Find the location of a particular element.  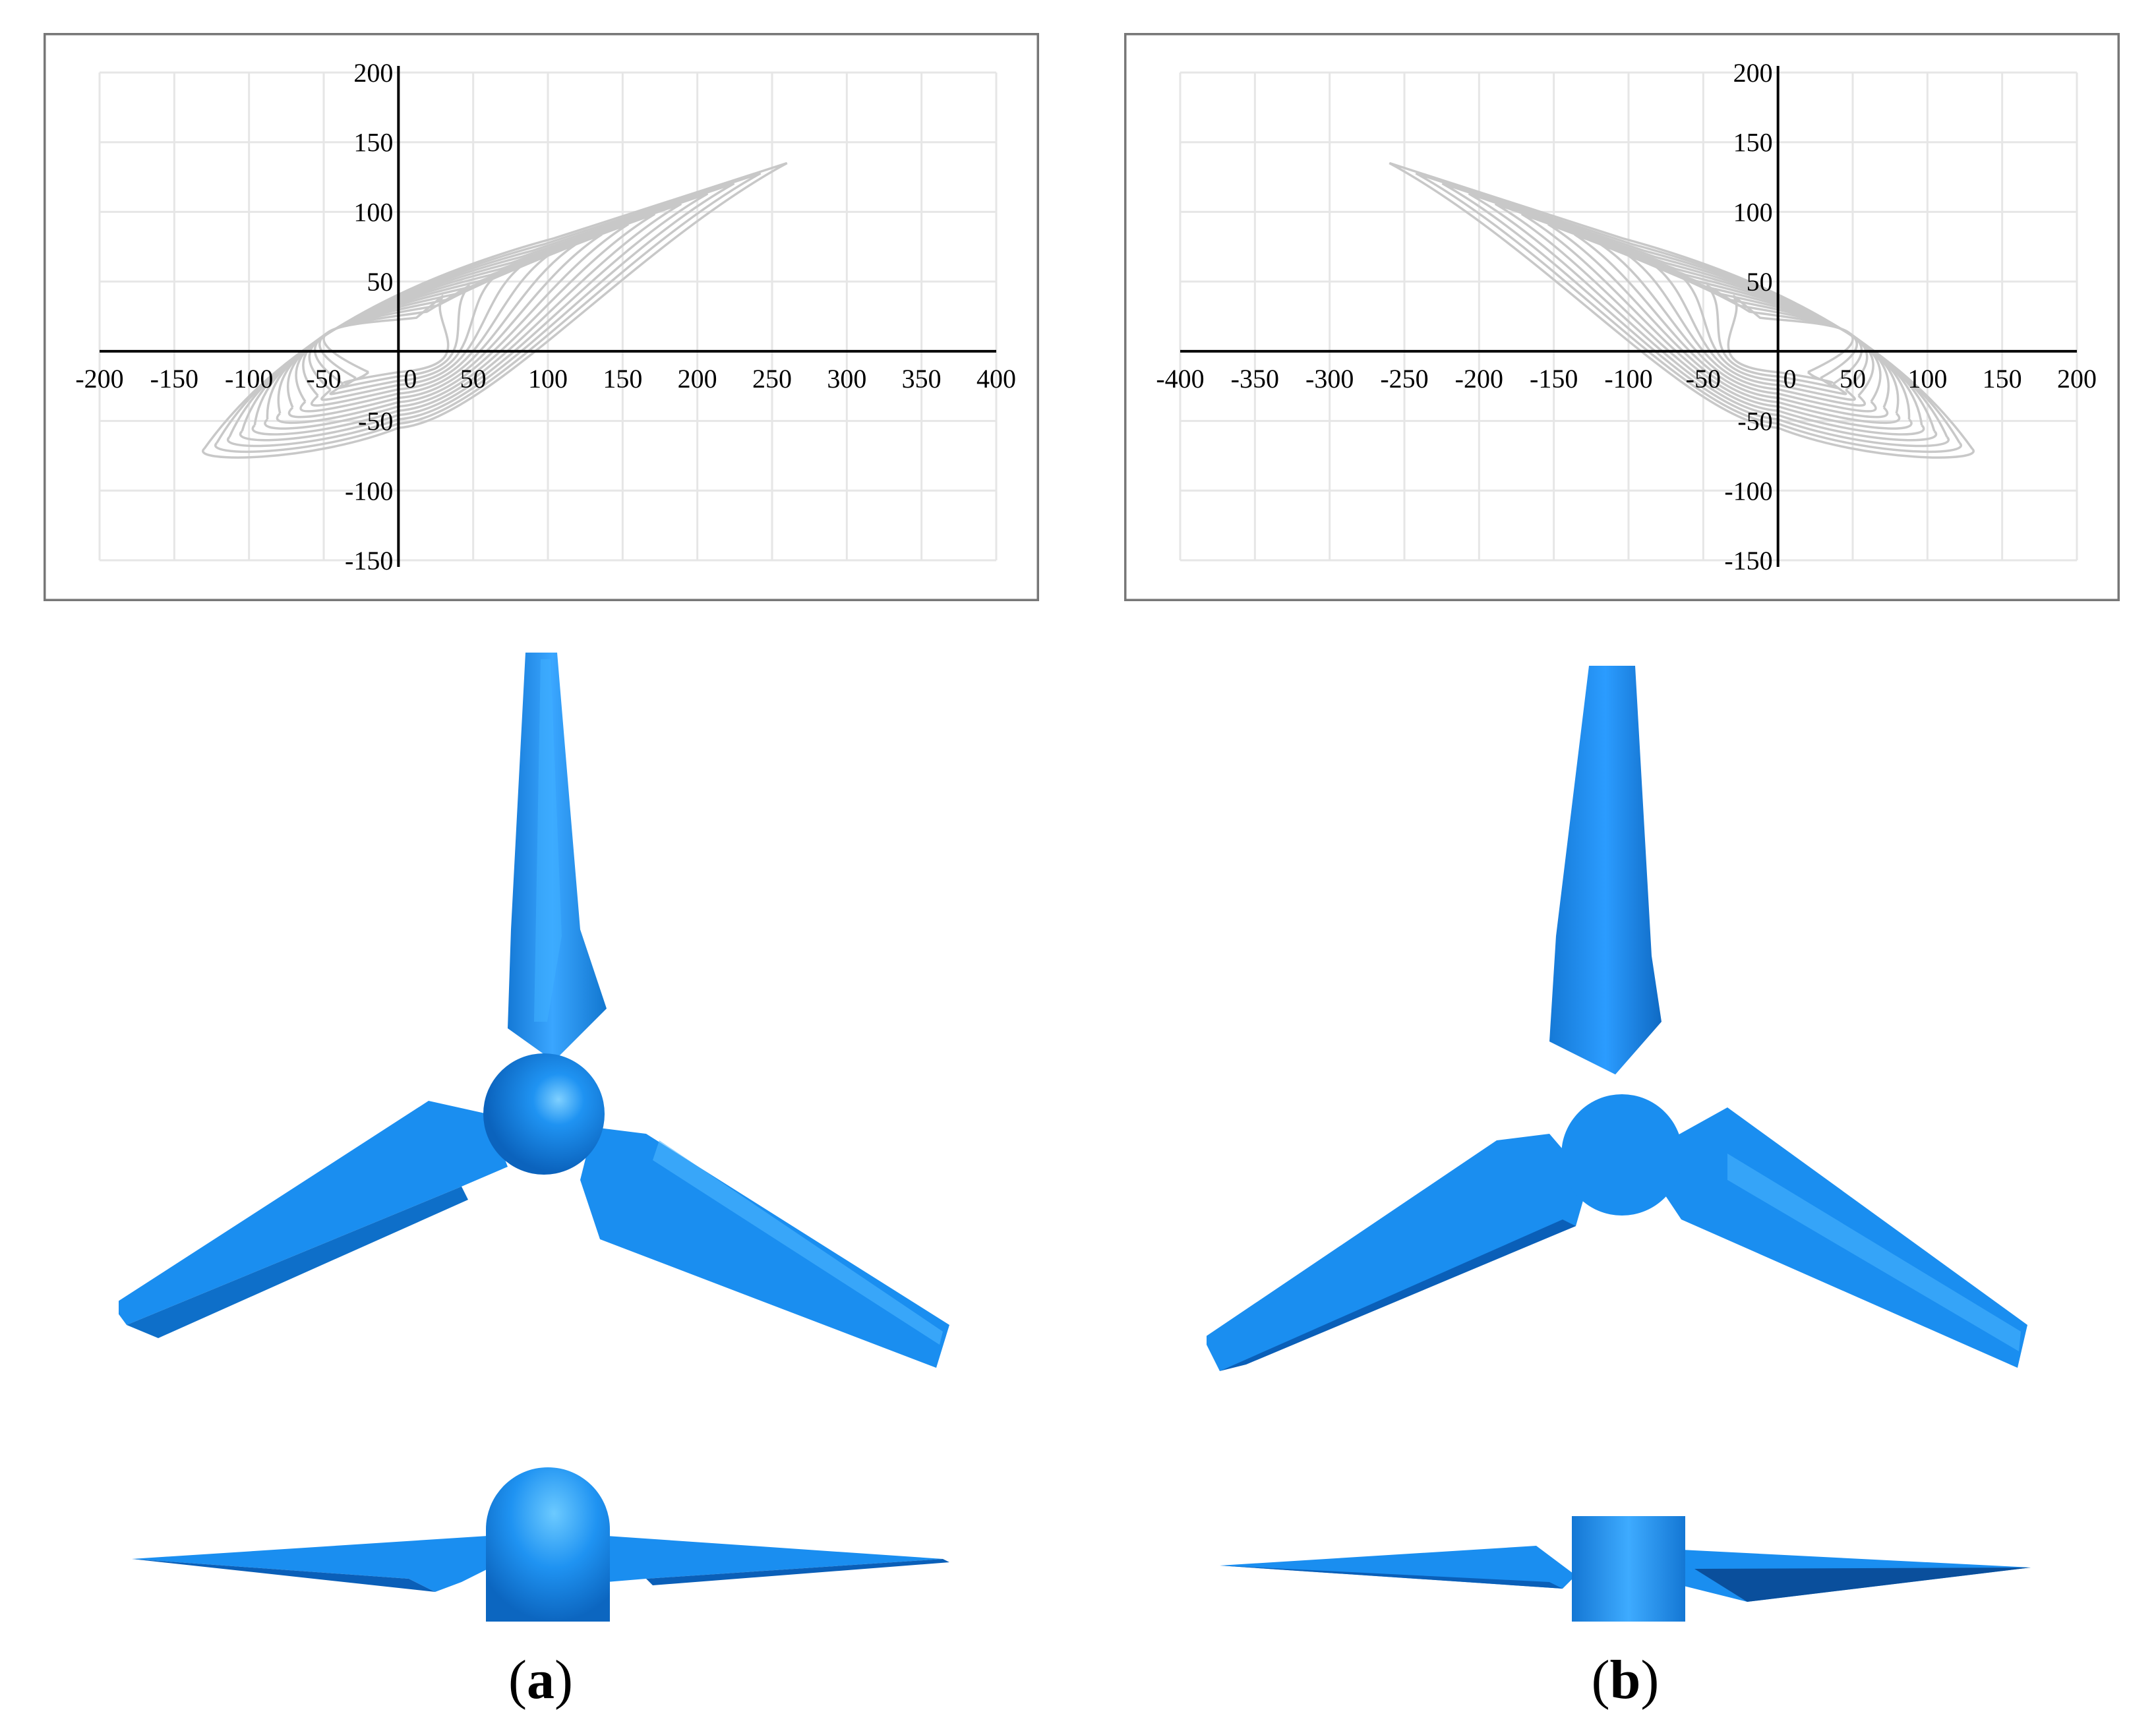

blade-right is located at coordinates (764, 1247).